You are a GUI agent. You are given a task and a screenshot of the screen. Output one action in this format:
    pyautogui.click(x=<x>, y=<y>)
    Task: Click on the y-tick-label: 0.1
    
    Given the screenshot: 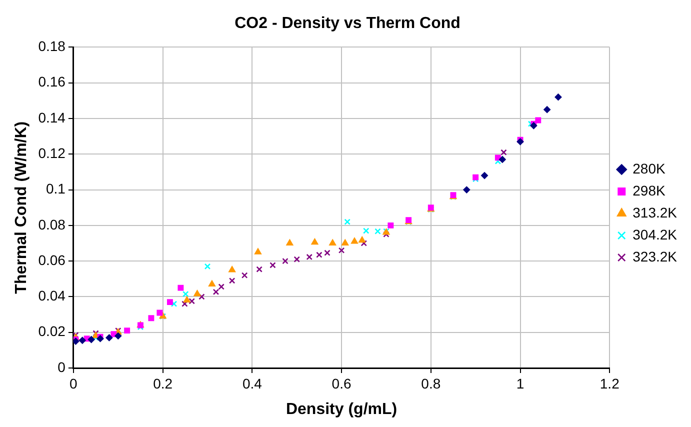 What is the action you would take?
    pyautogui.click(x=56, y=188)
    